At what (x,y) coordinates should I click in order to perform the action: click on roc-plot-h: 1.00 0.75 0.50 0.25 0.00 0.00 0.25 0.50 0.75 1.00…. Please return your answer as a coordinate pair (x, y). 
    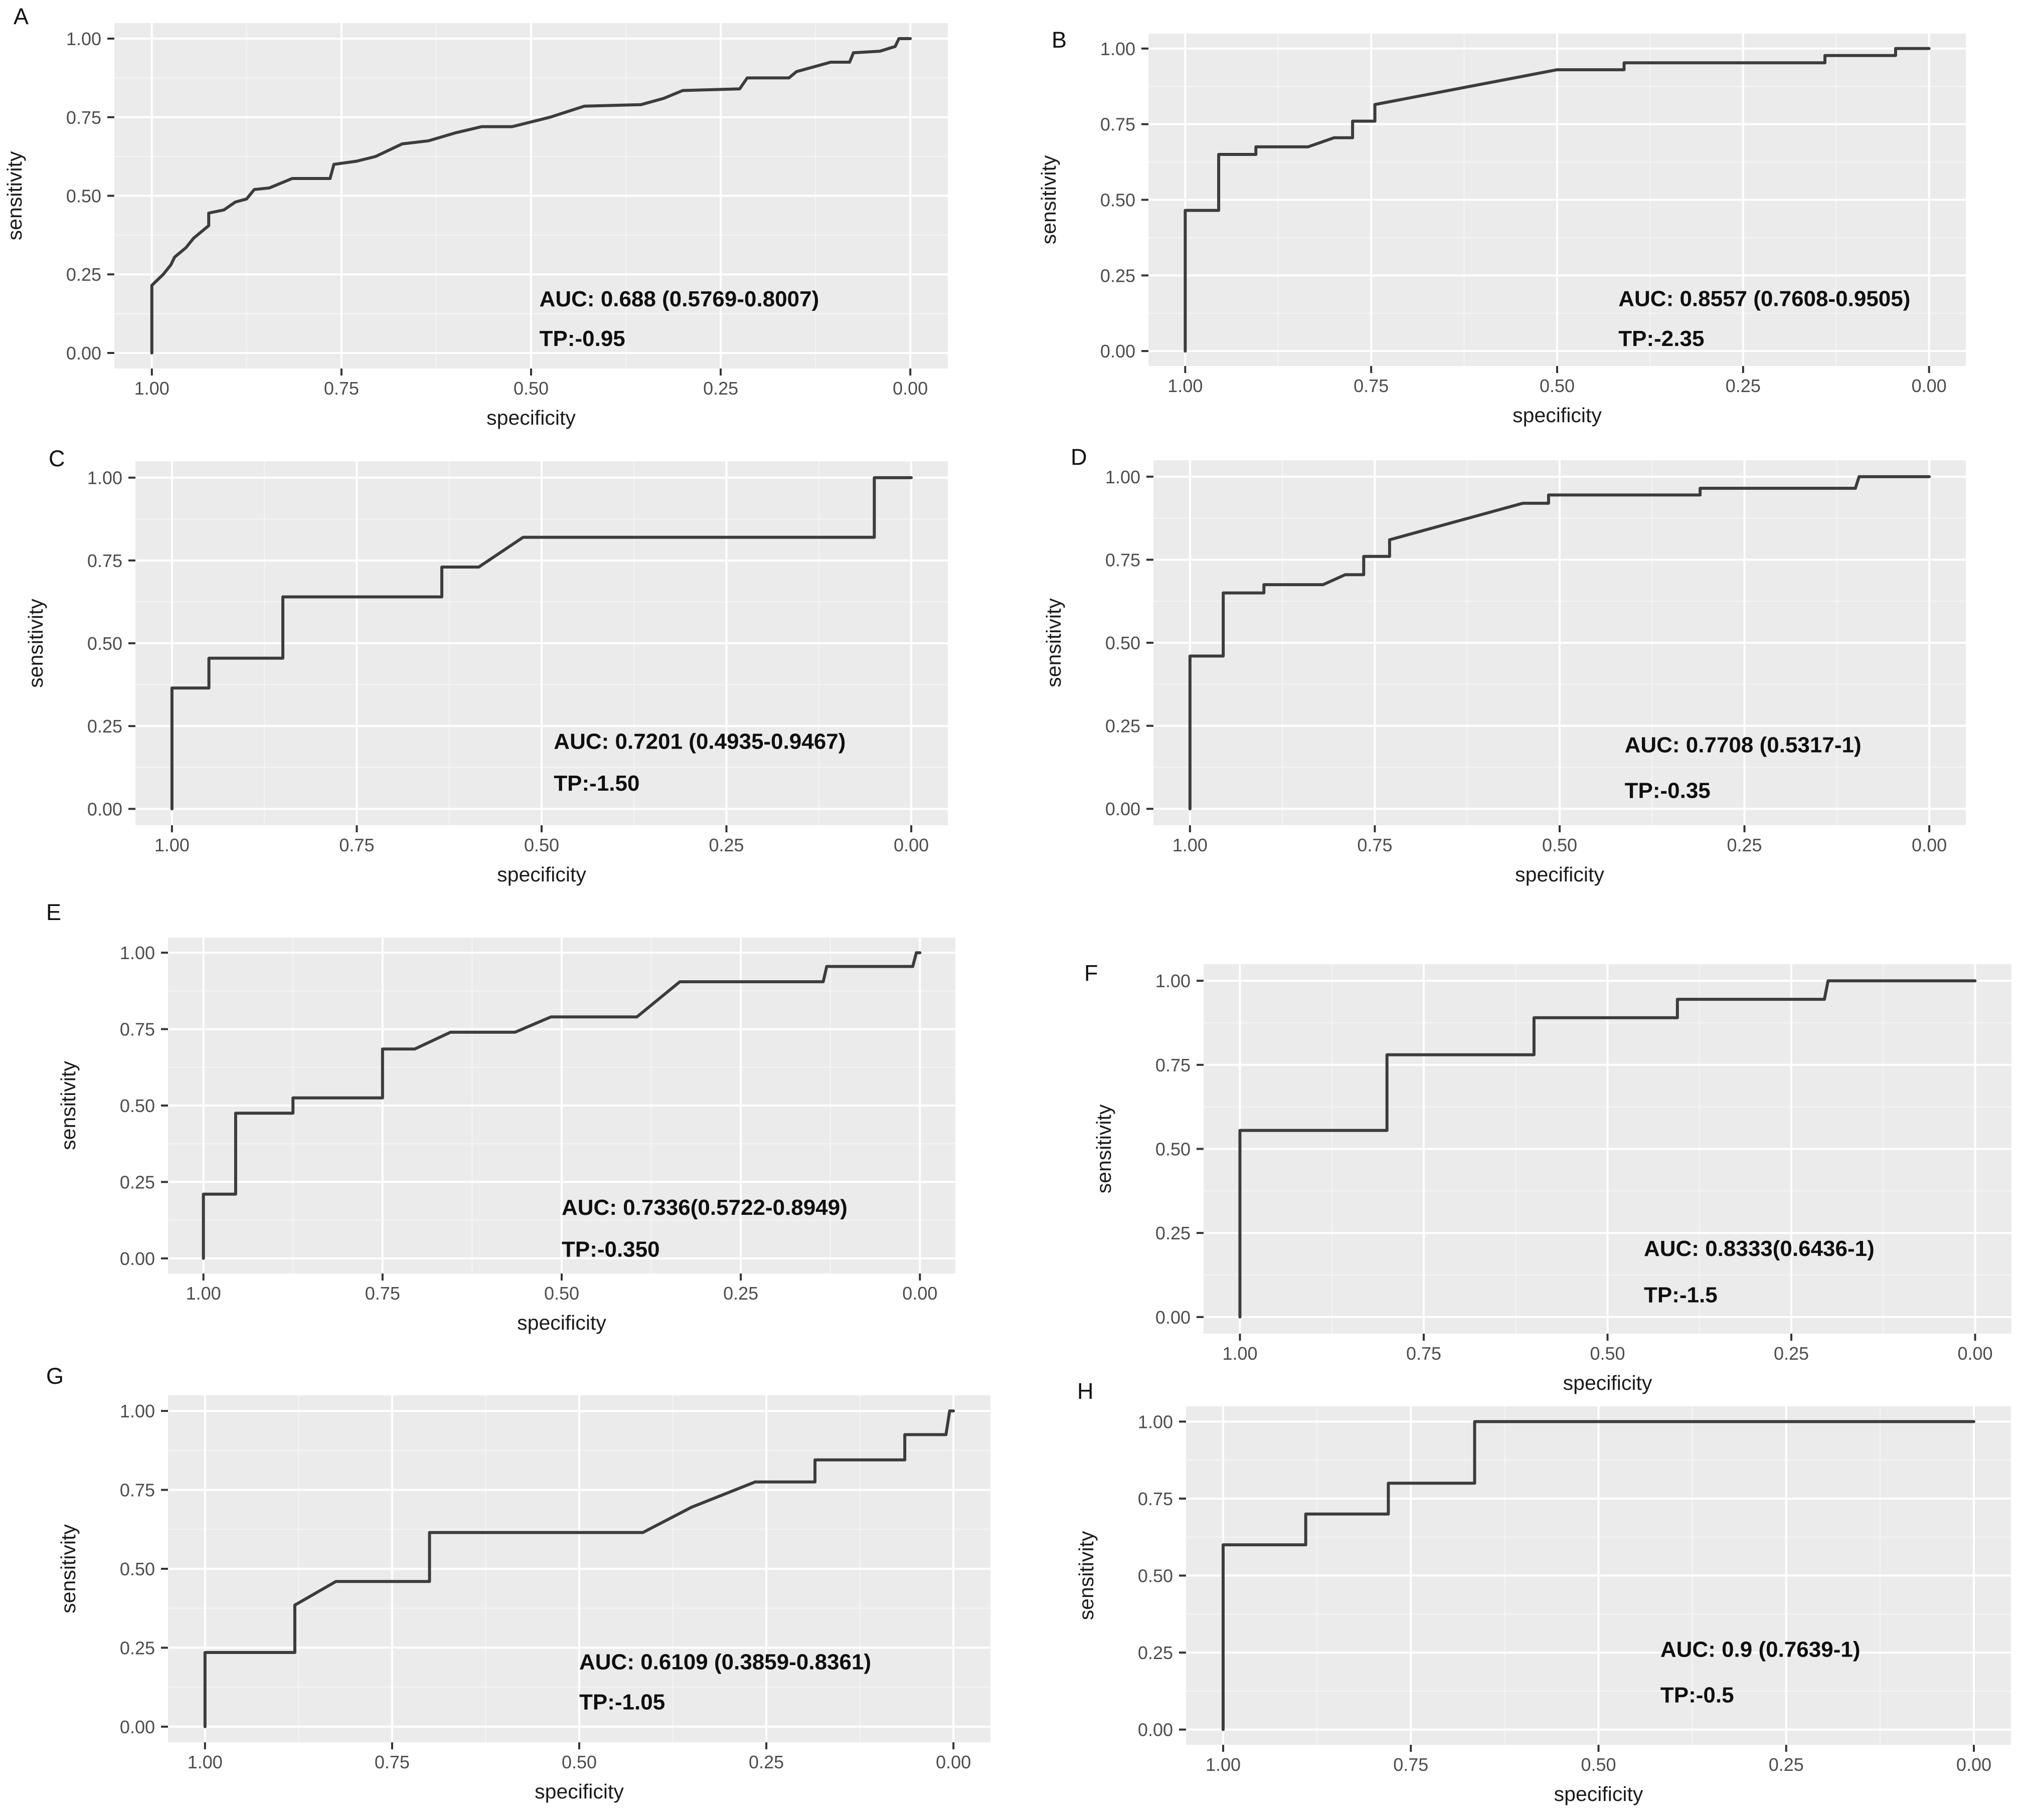
    Looking at the image, I should click on (1543, 1591).